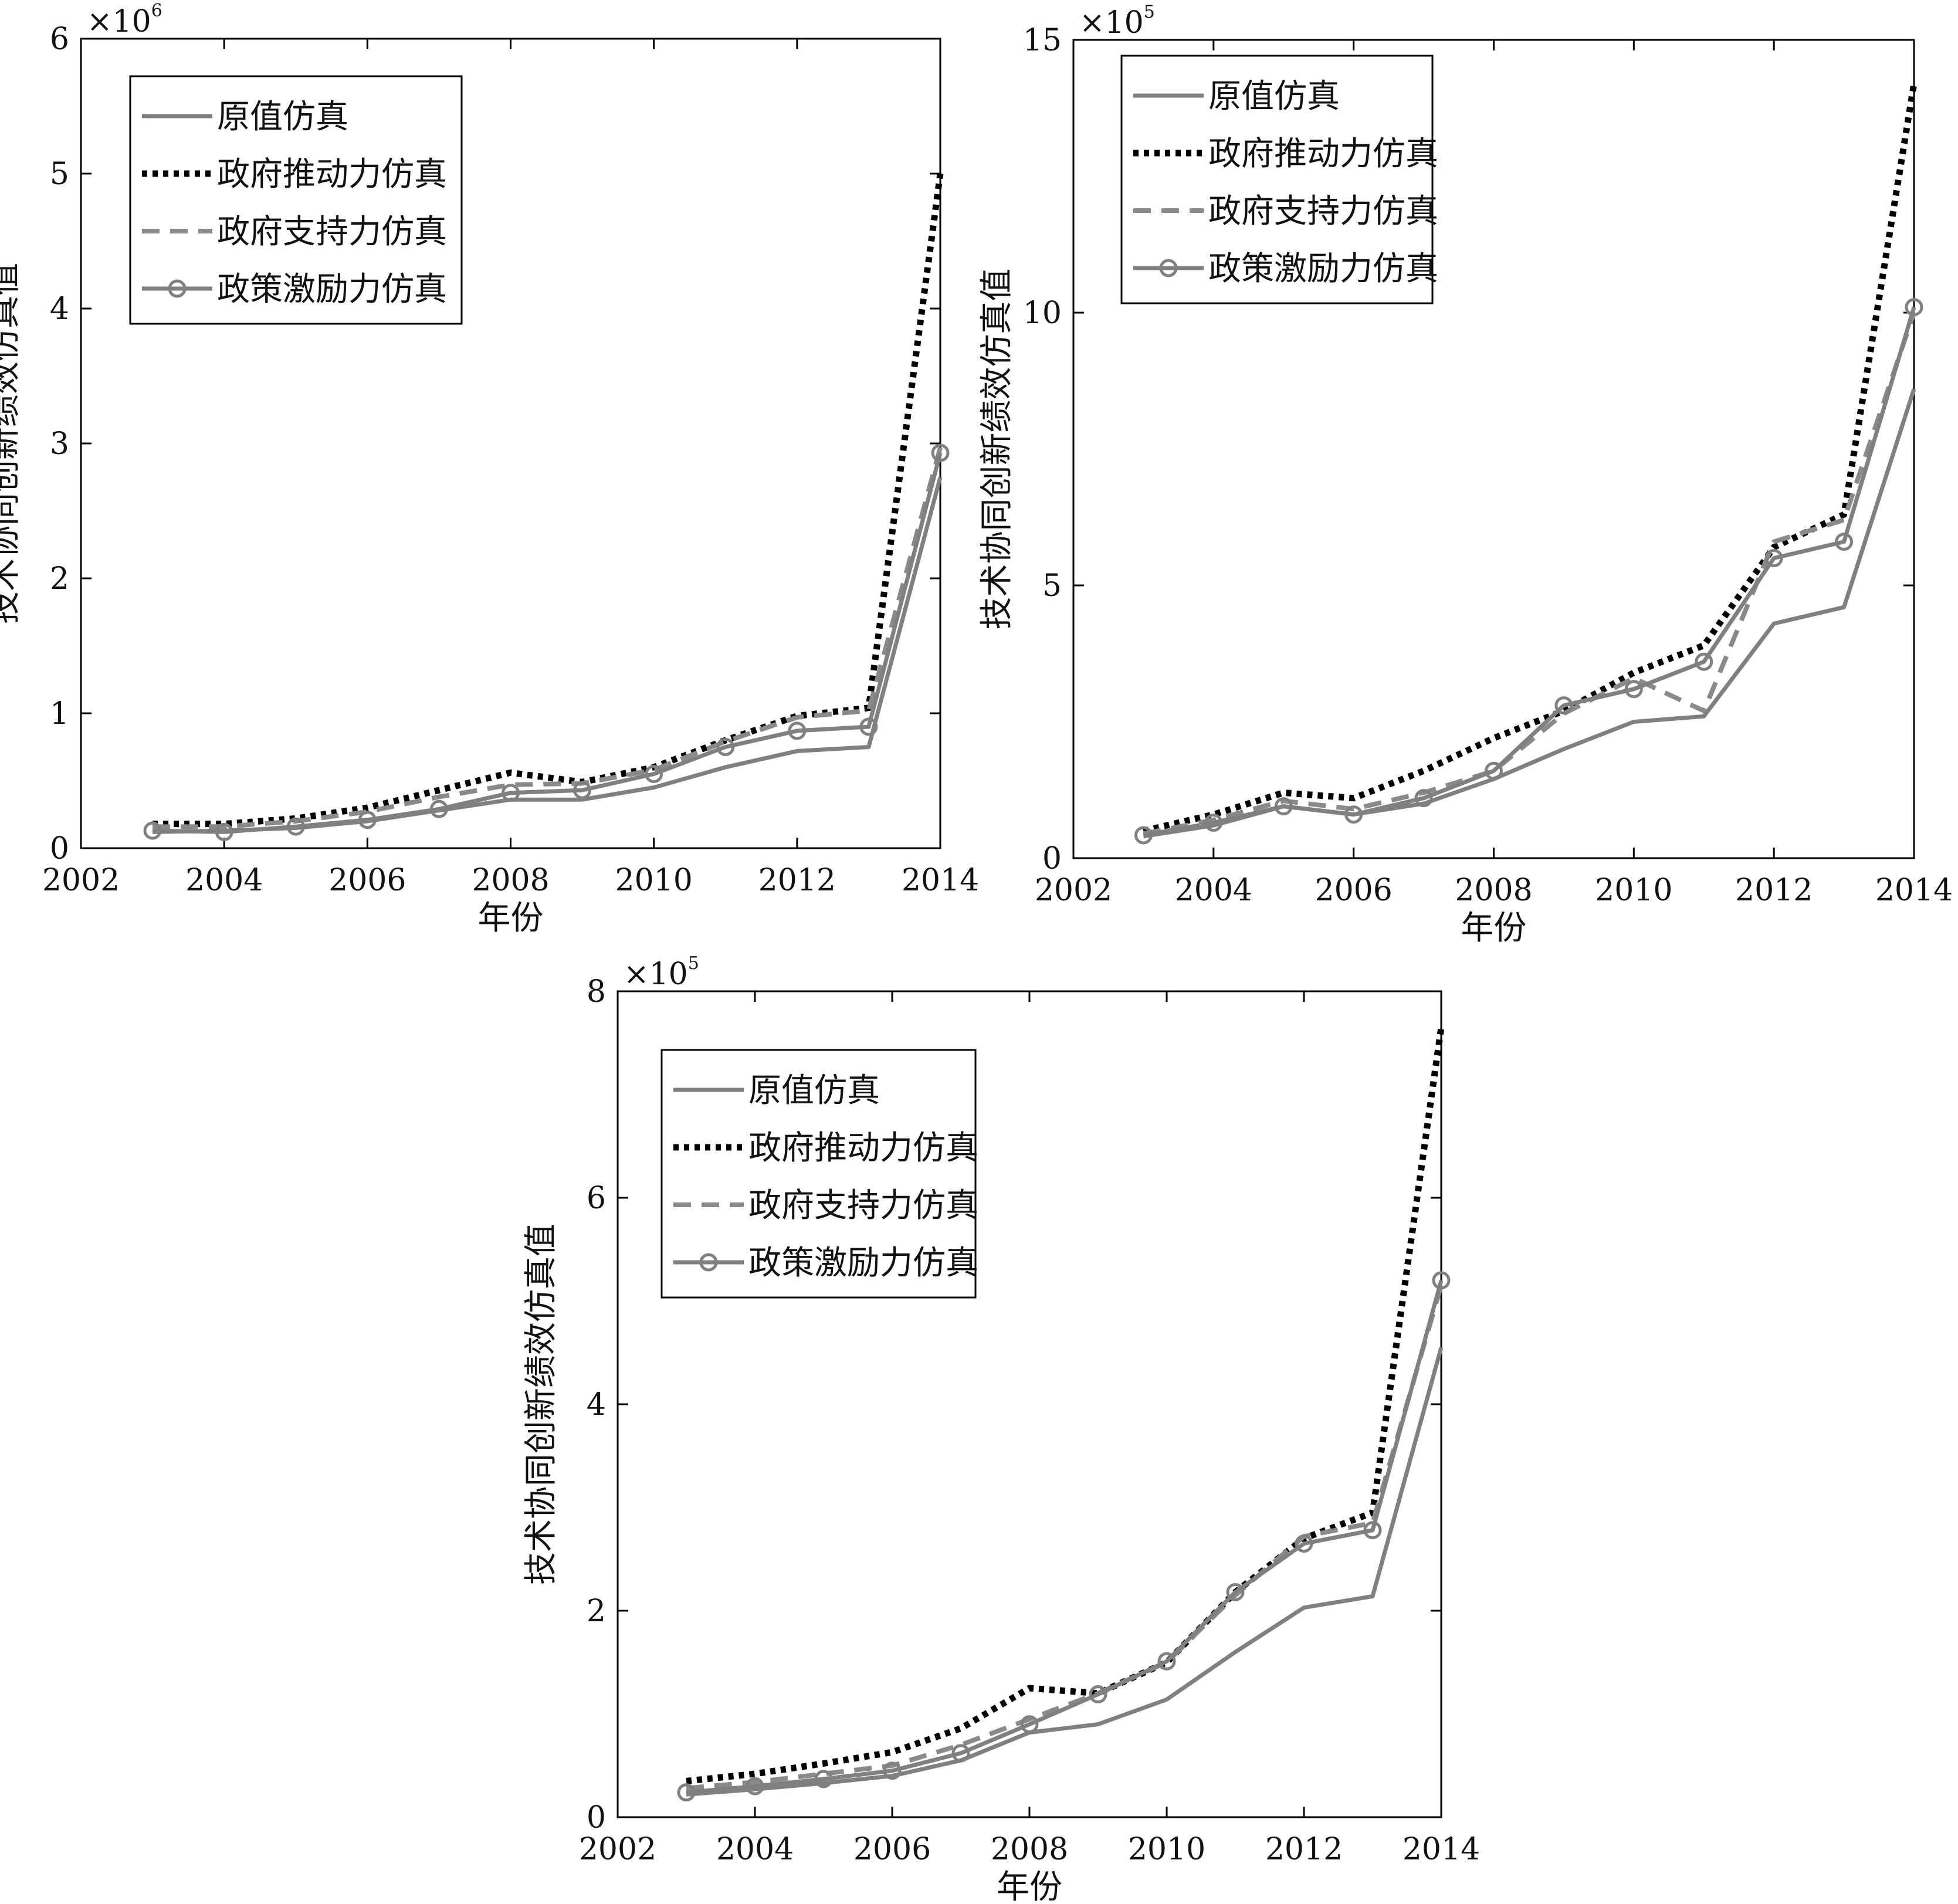  Describe the element at coordinates (596, 1198) in the screenshot. I see `y-tick-label: 6` at that location.